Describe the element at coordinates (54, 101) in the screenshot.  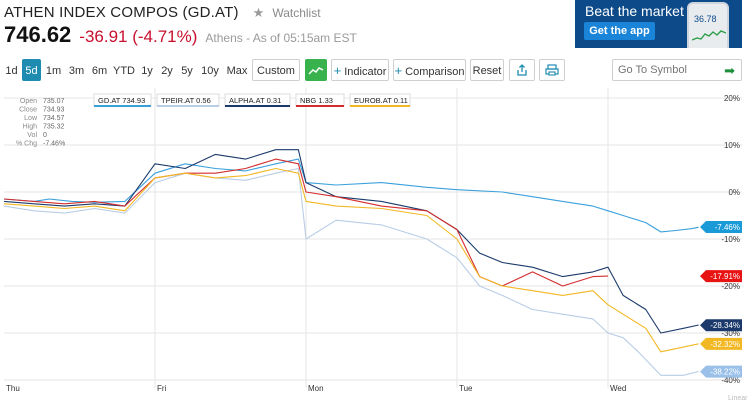
I see `ohlc-value: 735.07` at that location.